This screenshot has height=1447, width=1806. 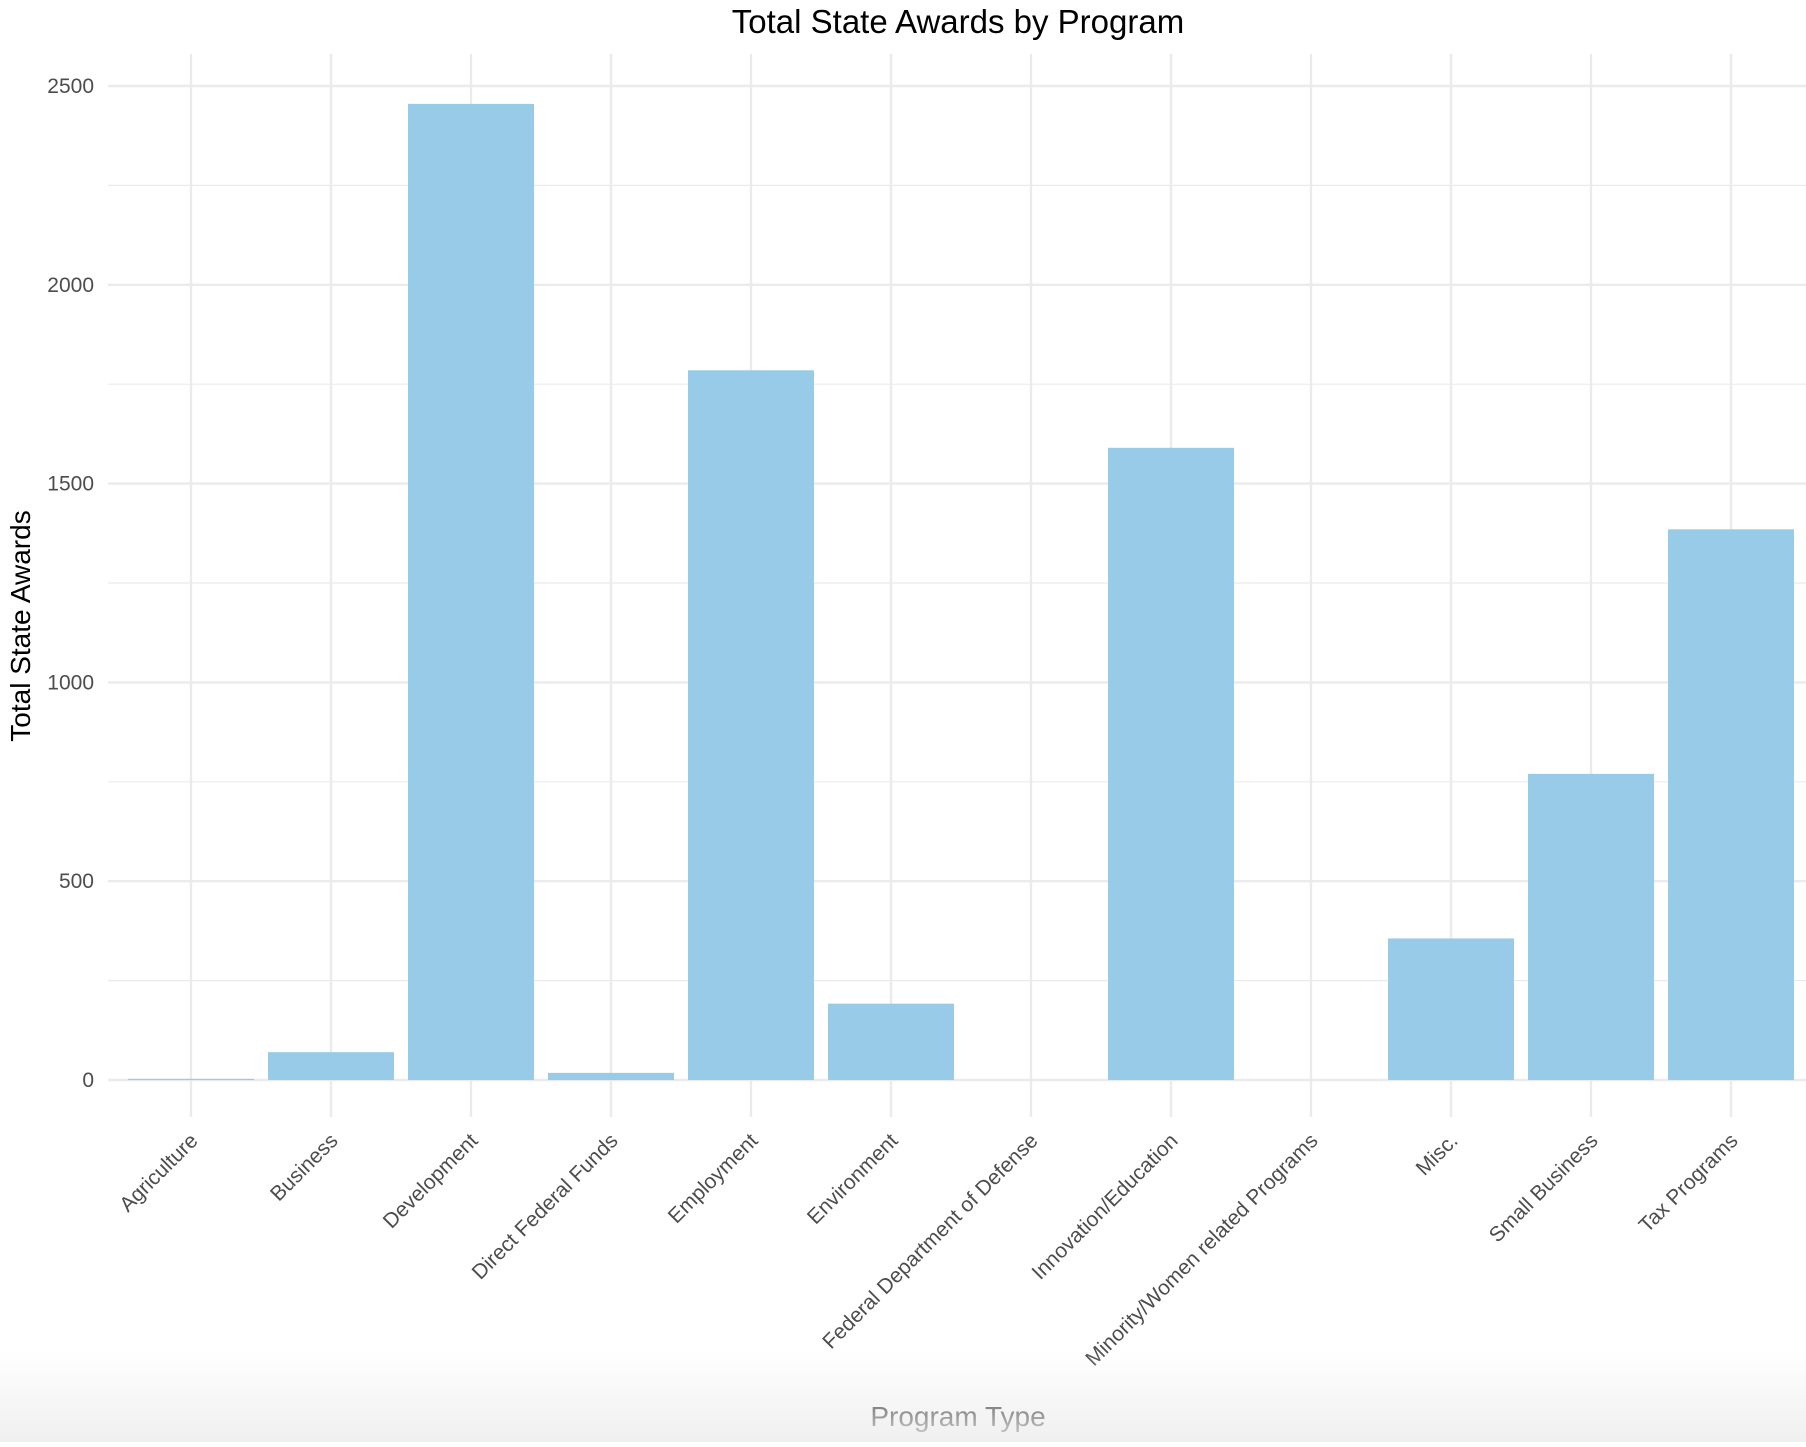 What do you see at coordinates (88, 1080) in the screenshot?
I see `y-tick-label: 0` at bounding box center [88, 1080].